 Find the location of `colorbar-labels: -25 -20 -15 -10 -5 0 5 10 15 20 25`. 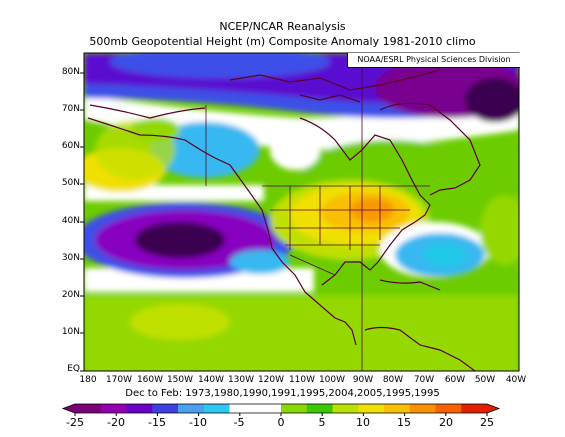

colorbar-labels: -25 -20 -15 -10 -5 0 5 10 15 20 25 is located at coordinates (282, 423).